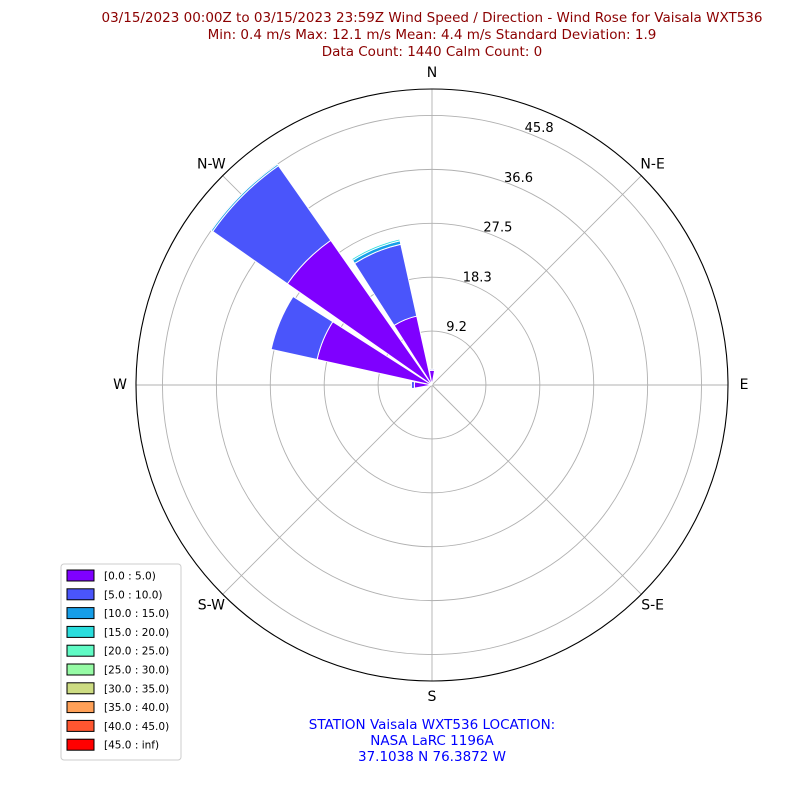 The image size is (800, 800). Describe the element at coordinates (136, 614) in the screenshot. I see `legend-label-2: [10.0 : 15.0)` at that location.